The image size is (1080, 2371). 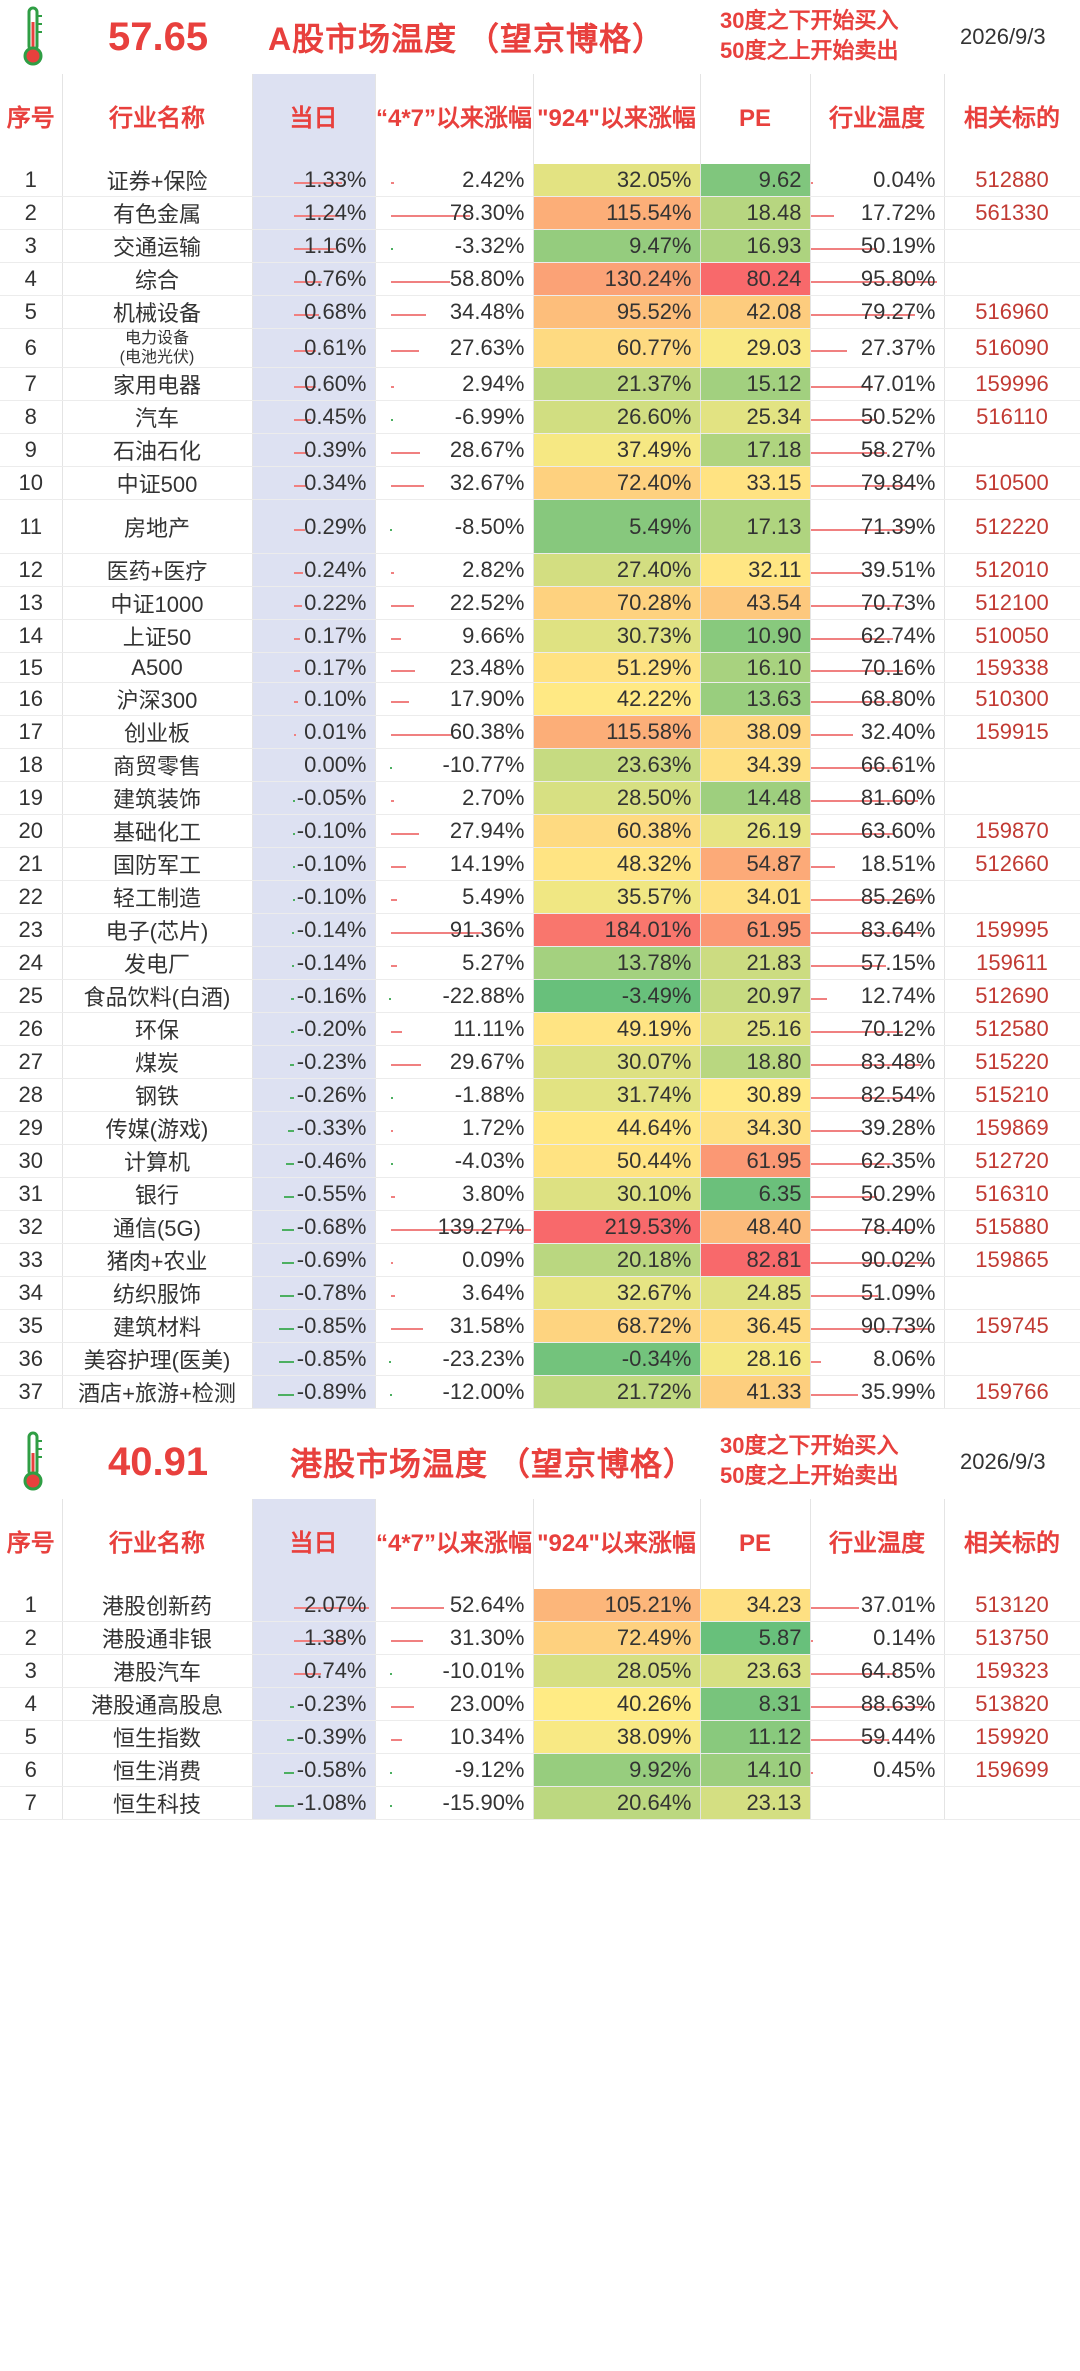 I want to click on row-seq: 26, so click(x=31, y=1029).